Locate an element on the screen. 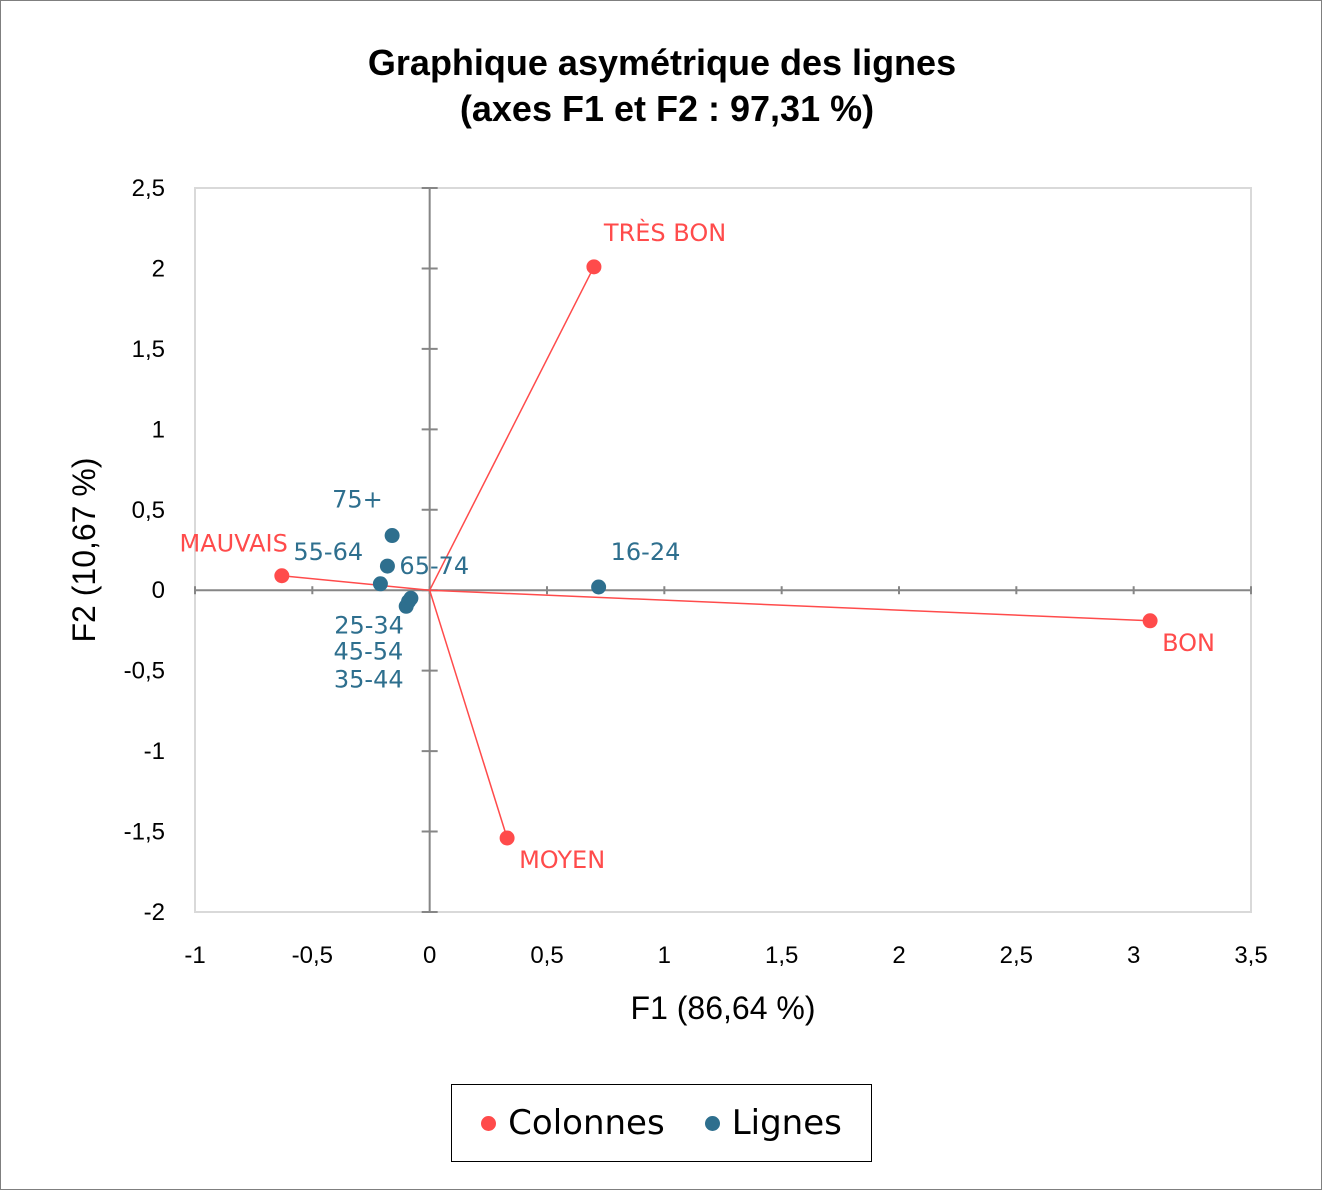  legend-label-lignes: Lignes is located at coordinates (786, 1123).